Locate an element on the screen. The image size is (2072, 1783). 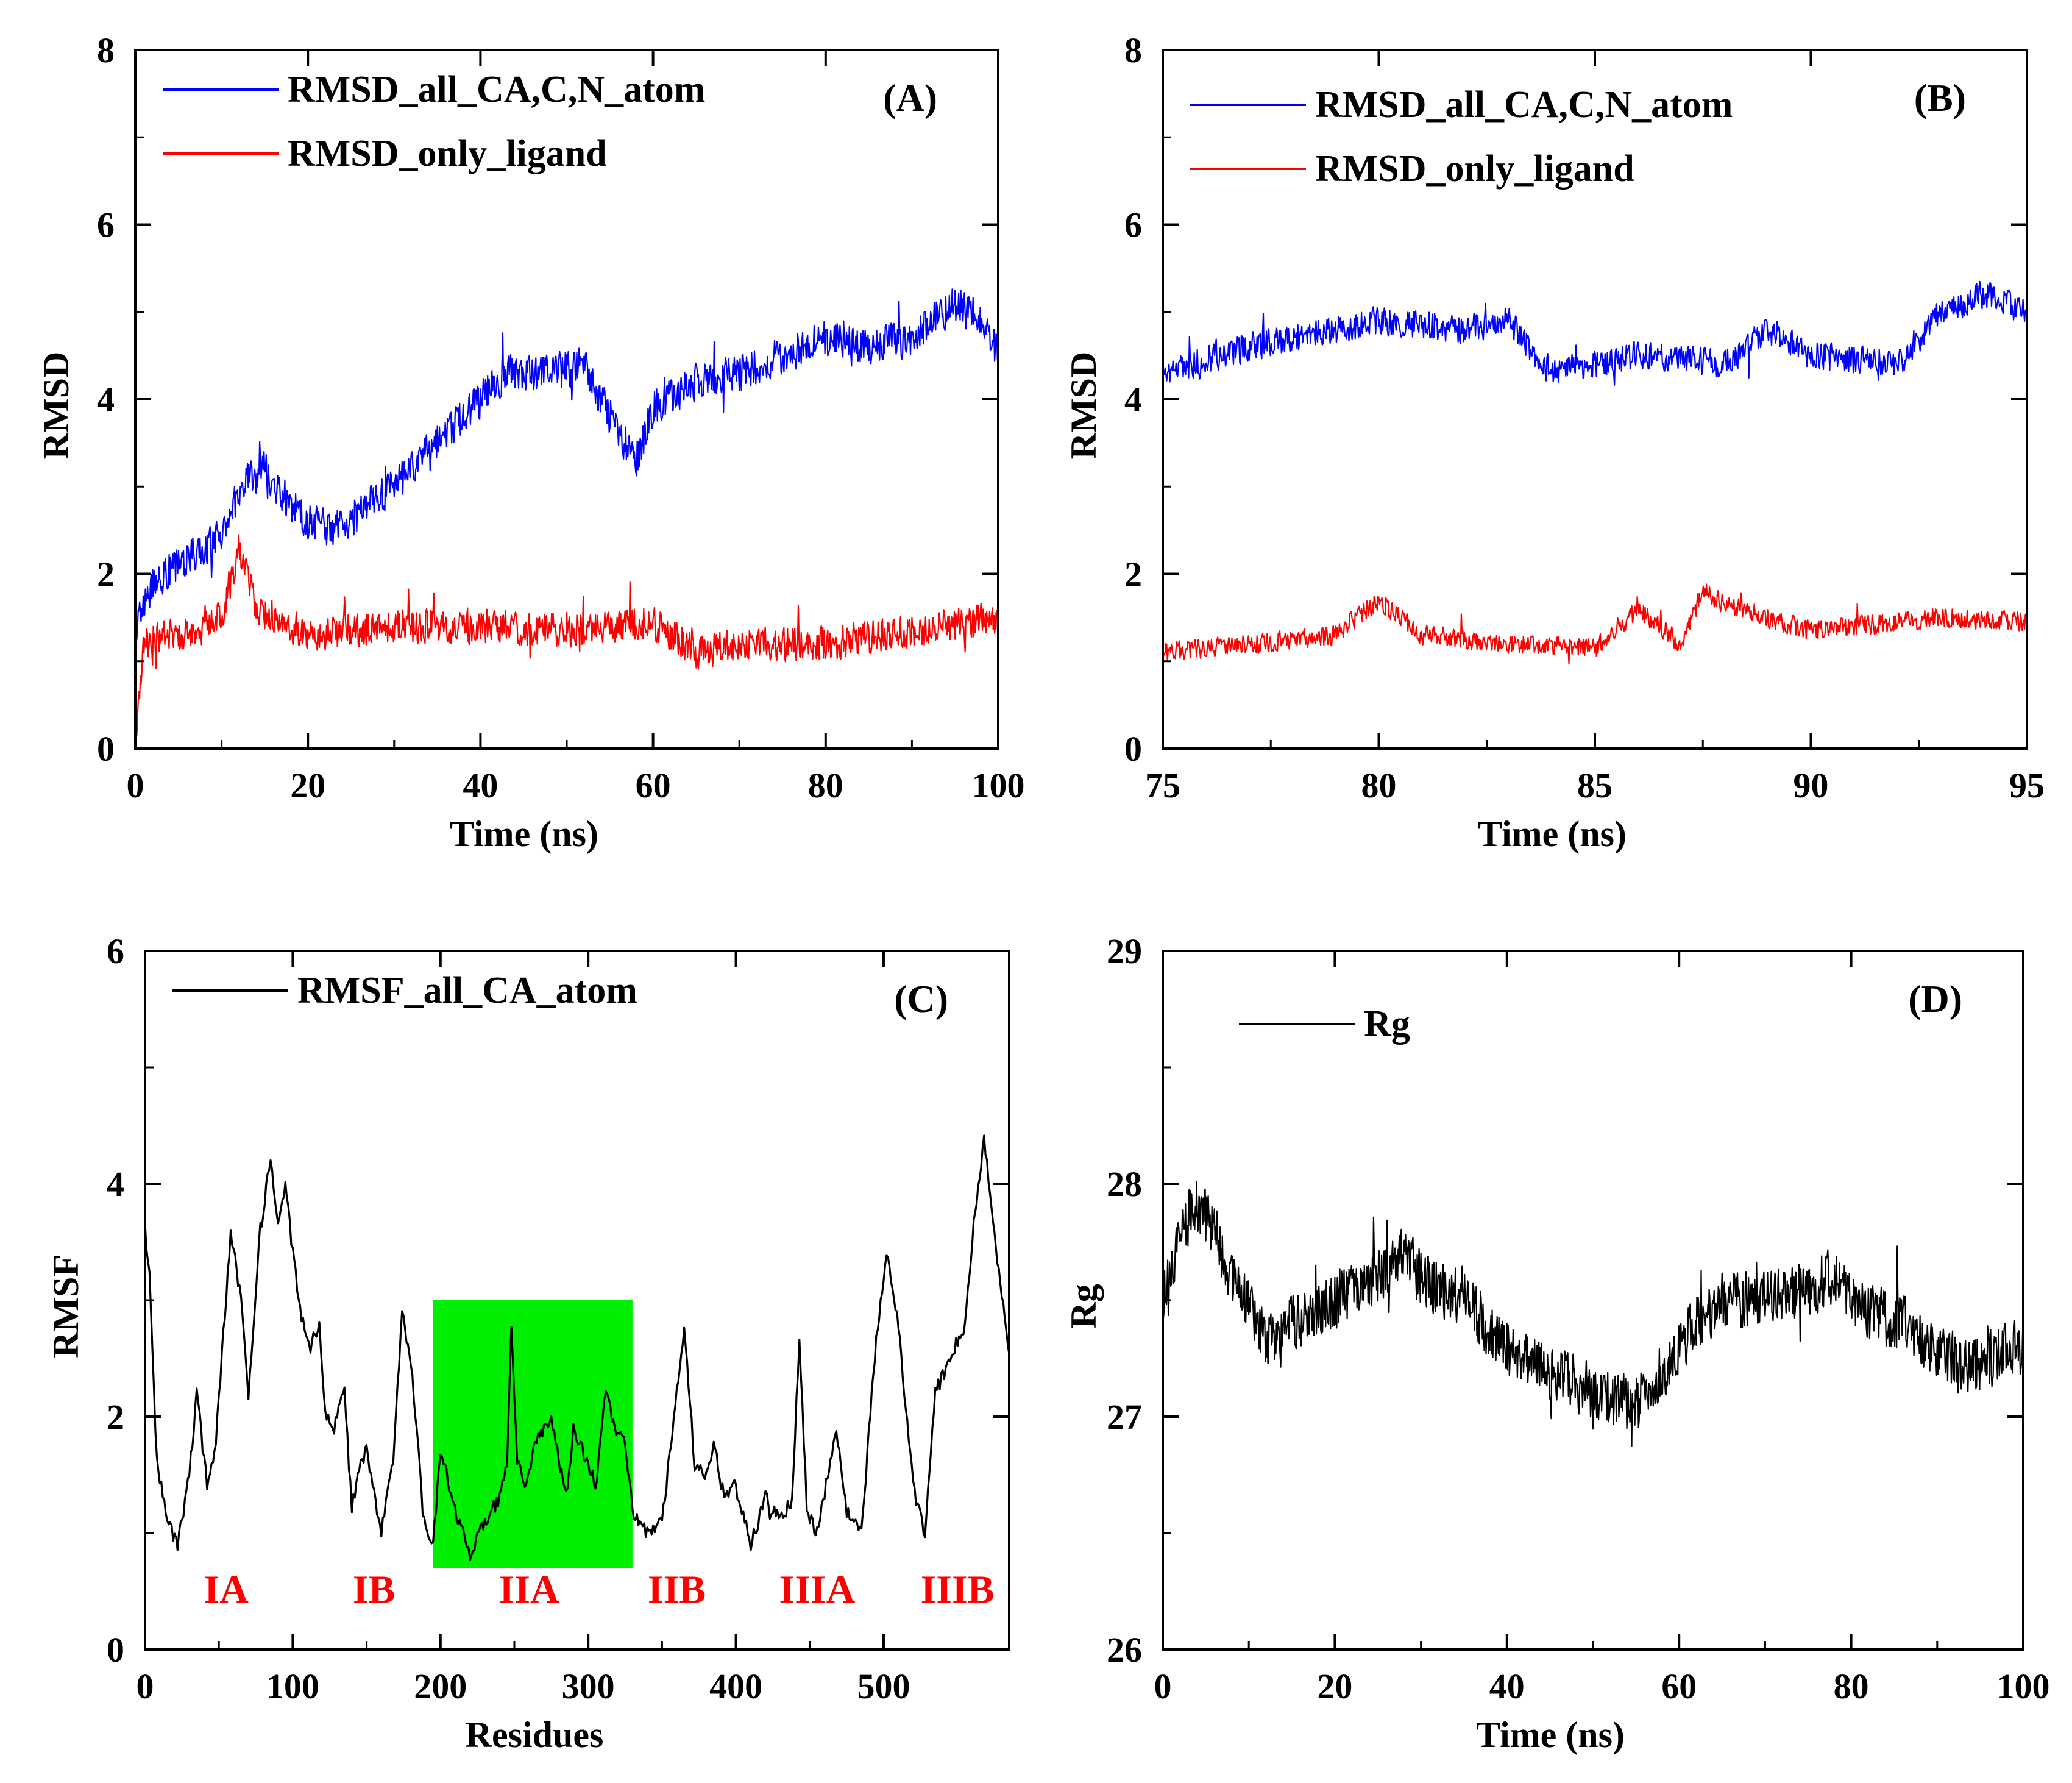
legend-label: RMSF_all_CA_atom is located at coordinates (467, 990).